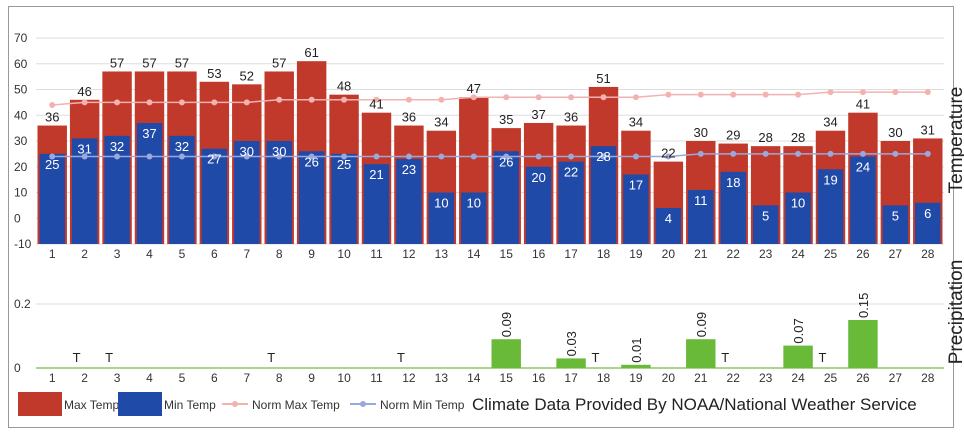 The height and width of the screenshot is (436, 964). Describe the element at coordinates (84, 148) in the screenshot. I see `min-temp-label: 31` at that location.